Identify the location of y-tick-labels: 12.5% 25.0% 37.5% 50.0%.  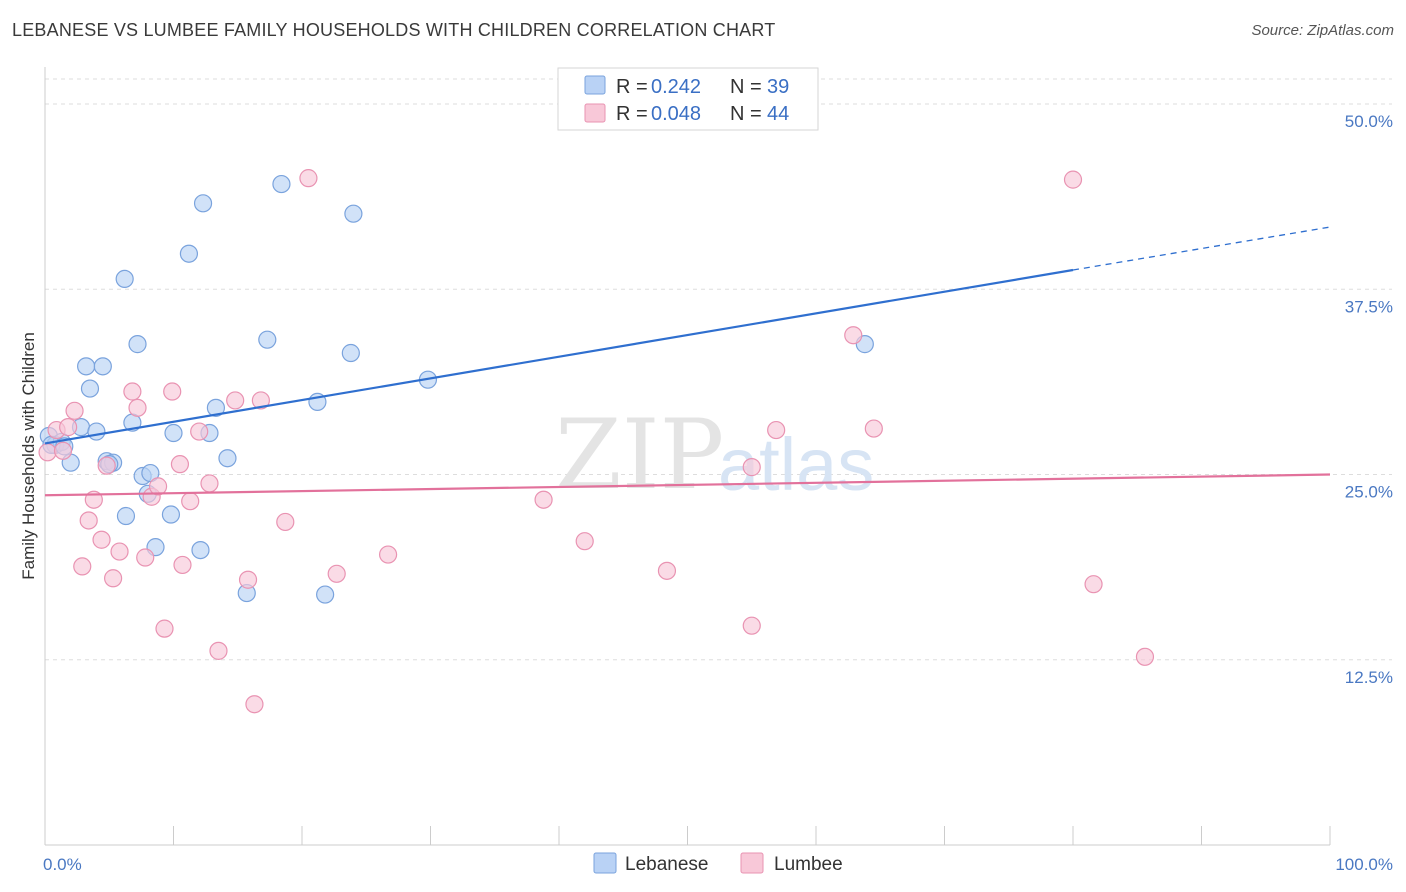
(1369, 399).